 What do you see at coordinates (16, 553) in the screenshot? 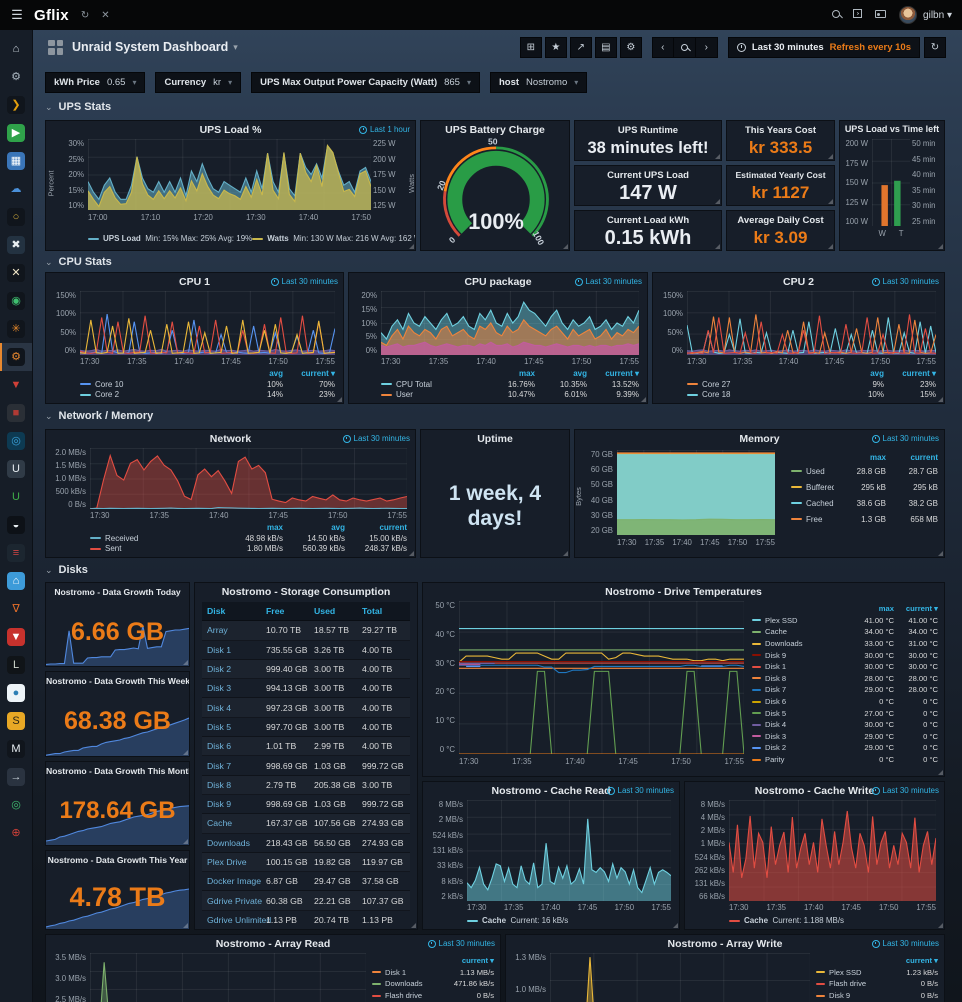
I see `sidebar-app-item: ≡` at bounding box center [16, 553].